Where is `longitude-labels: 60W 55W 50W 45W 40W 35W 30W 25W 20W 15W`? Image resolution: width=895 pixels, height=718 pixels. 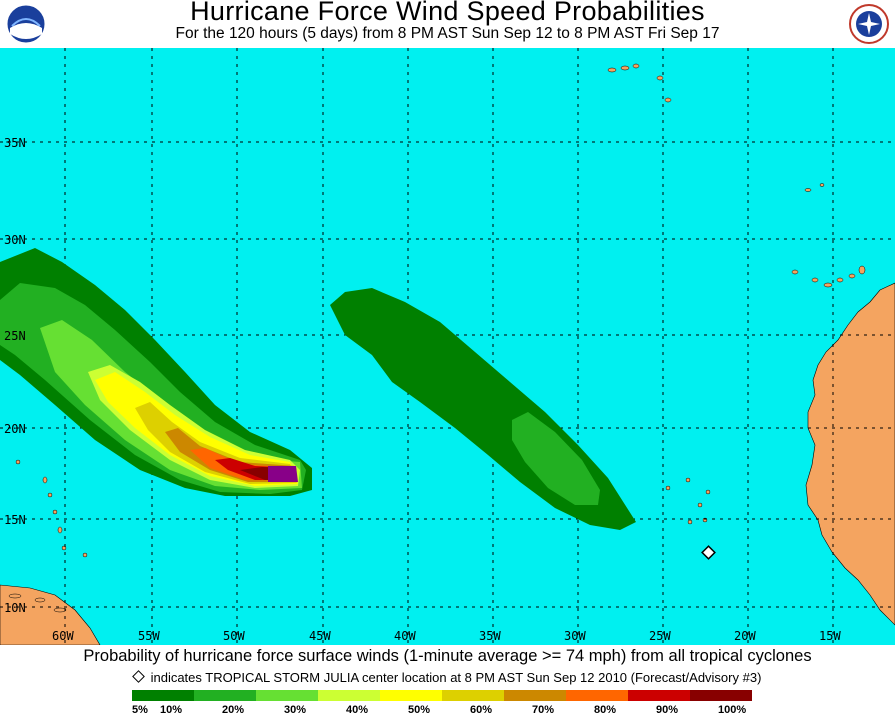
longitude-labels: 60W 55W 50W 45W 40W 35W 30W 25W 20W 15W is located at coordinates (446, 636).